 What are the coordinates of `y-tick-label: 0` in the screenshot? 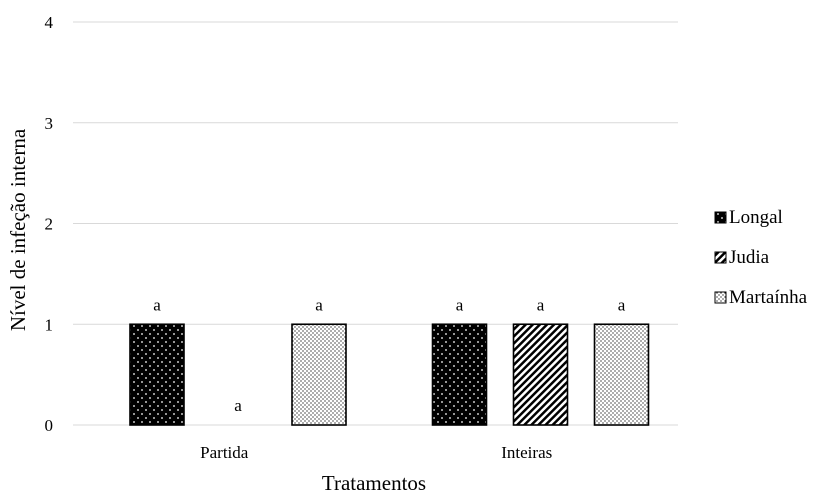 It's located at (49, 425).